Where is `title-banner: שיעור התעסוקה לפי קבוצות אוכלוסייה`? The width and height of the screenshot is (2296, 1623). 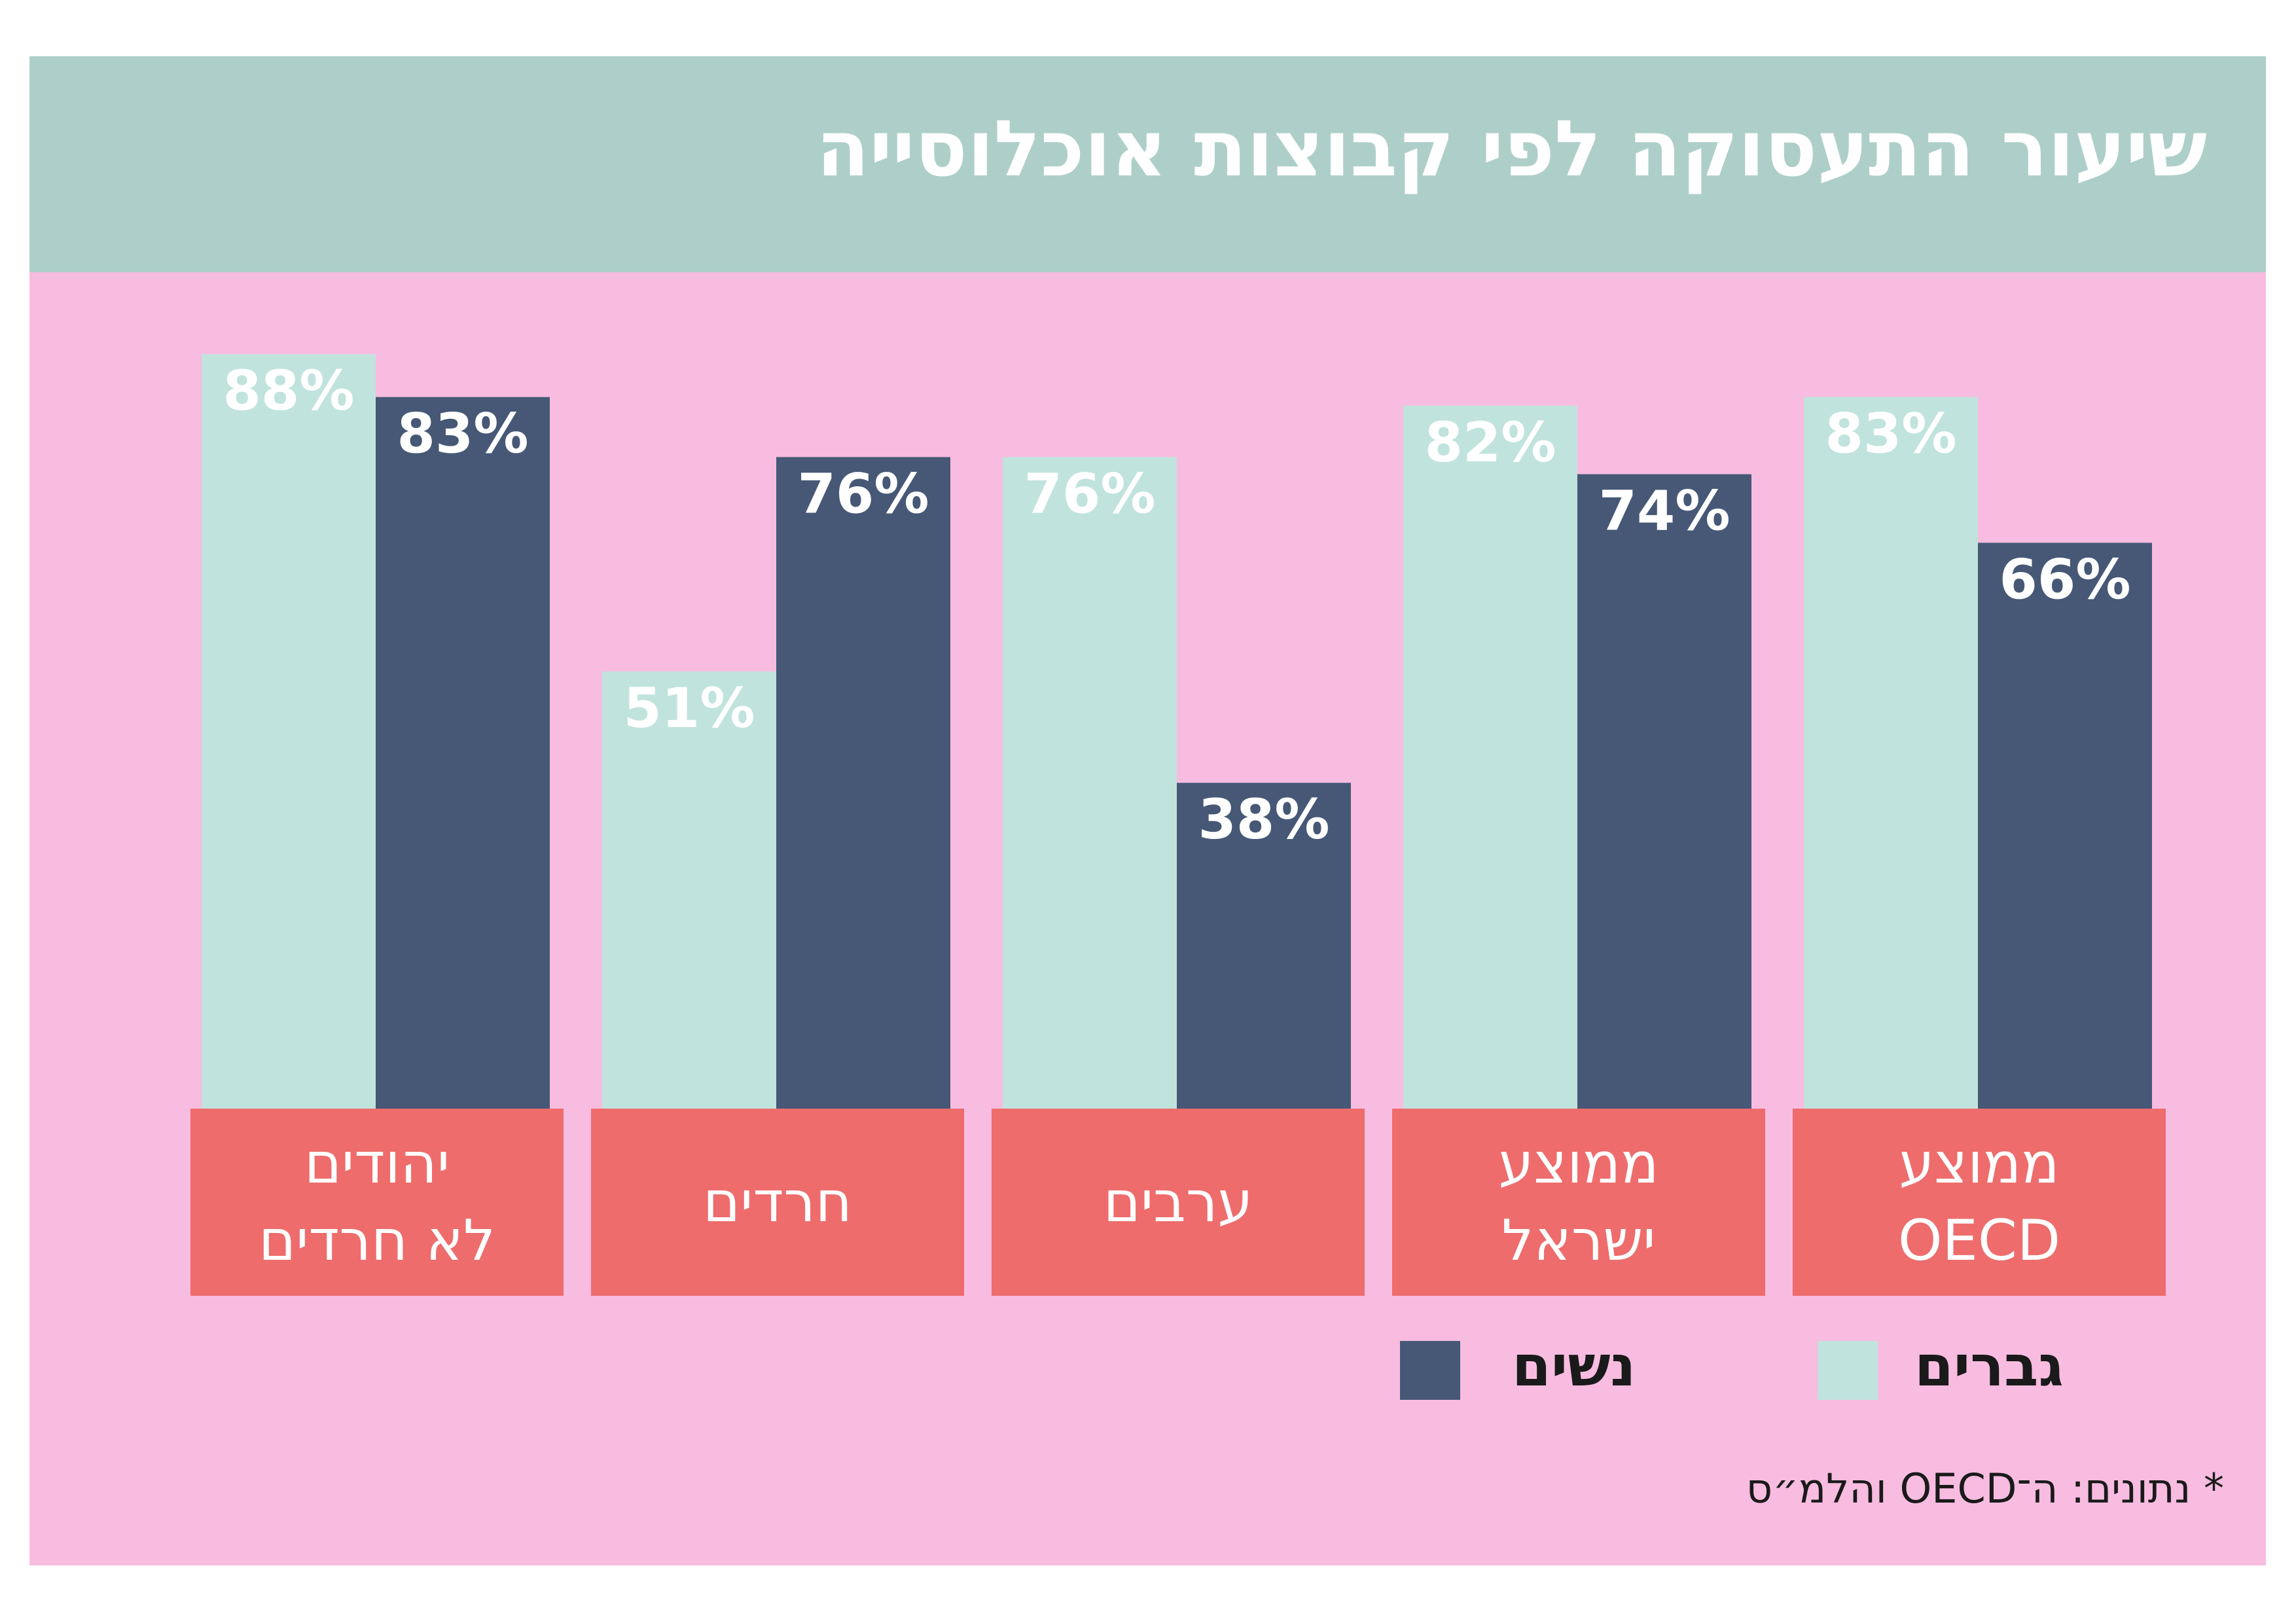
title-banner: שיעור התעסוקה לפי קבוצות אוכלוסייה is located at coordinates (1147, 164).